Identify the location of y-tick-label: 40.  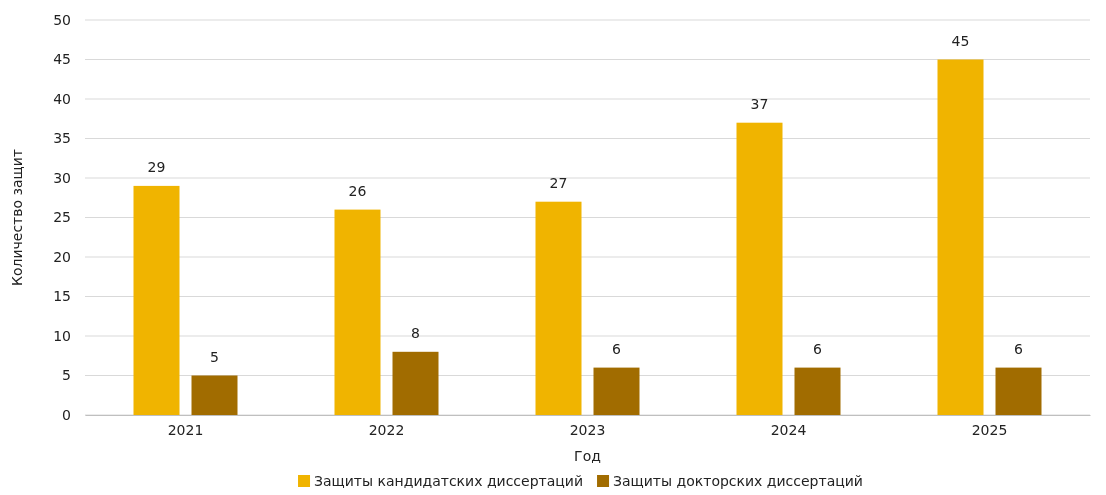
(62, 98).